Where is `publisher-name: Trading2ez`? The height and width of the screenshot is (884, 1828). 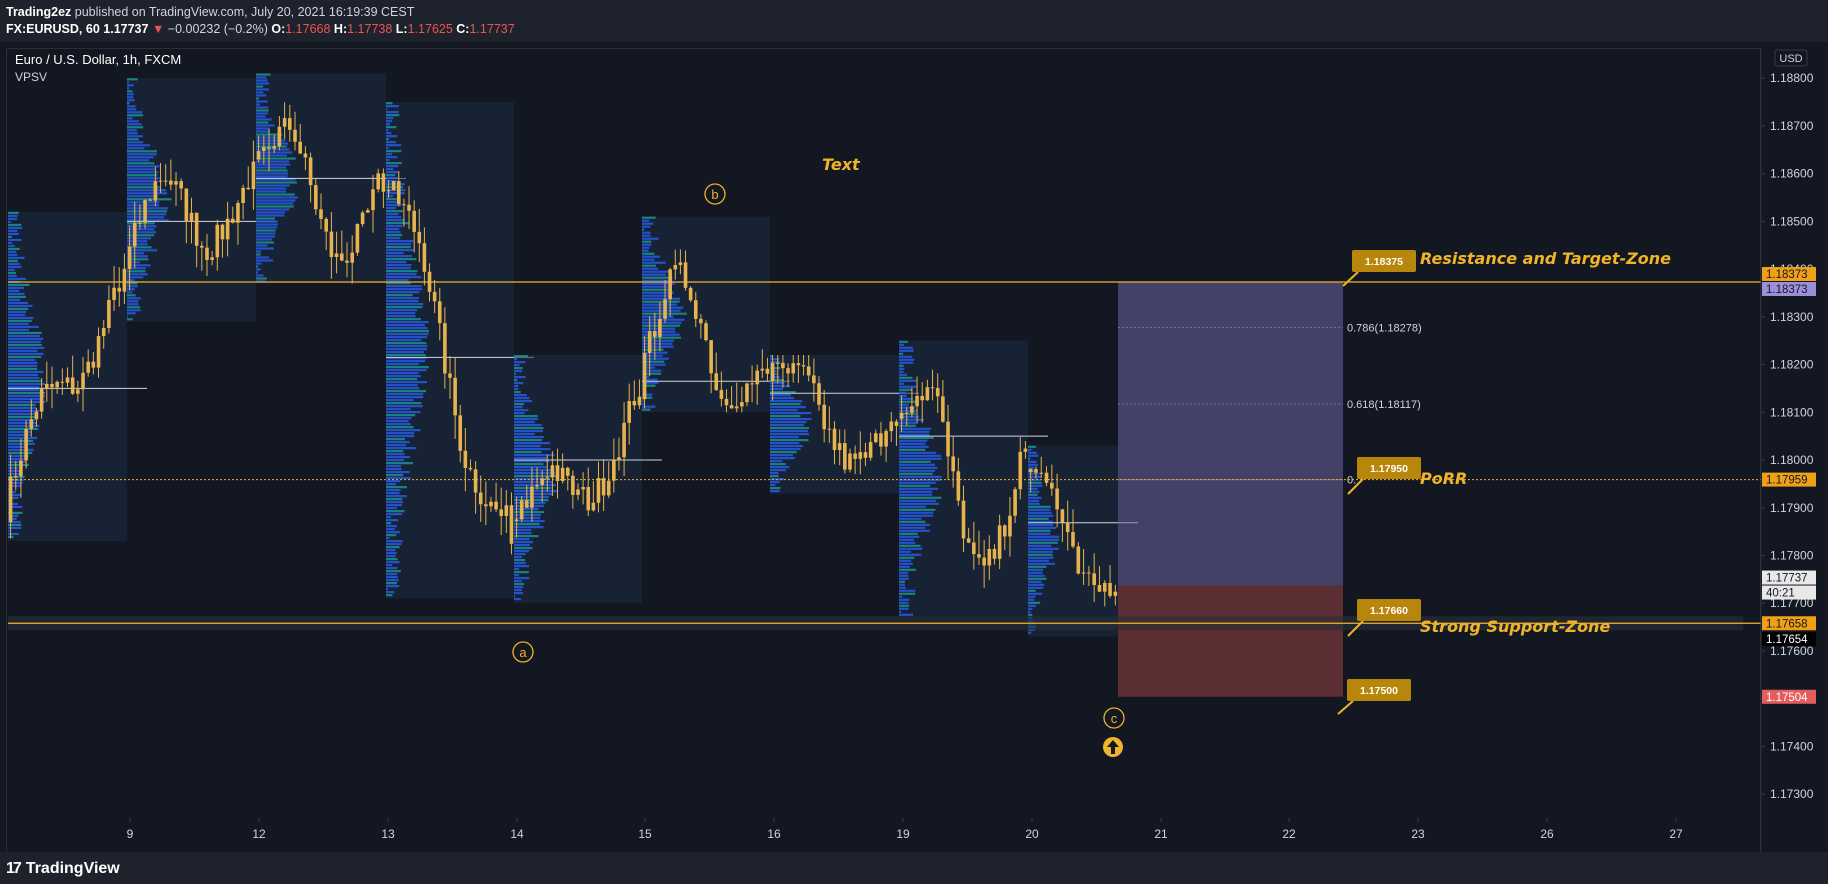 publisher-name: Trading2ez is located at coordinates (39, 12).